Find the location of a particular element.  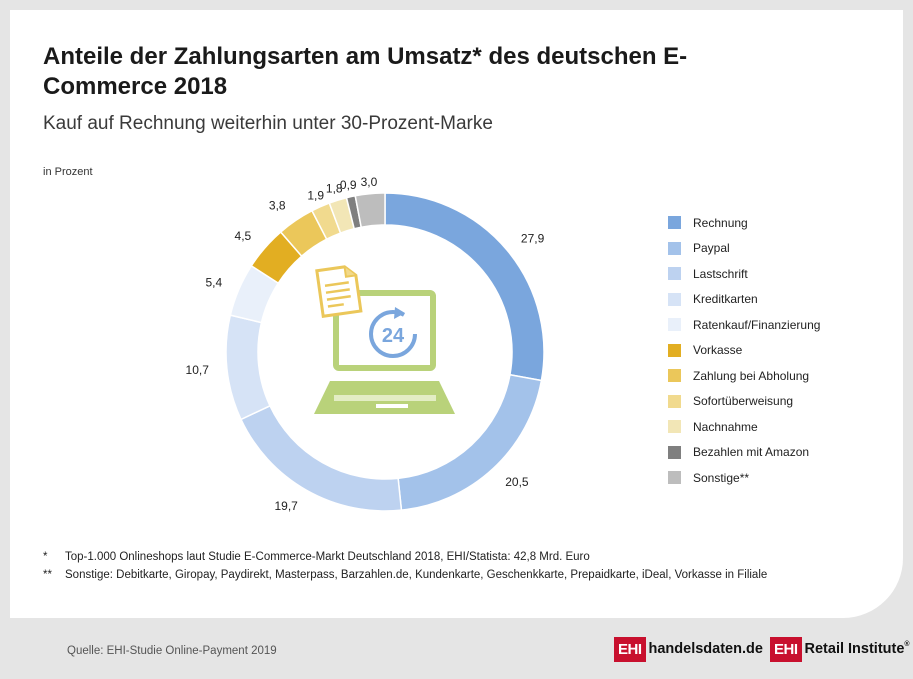

legend-item-lastschrift: Lastschrift is located at coordinates (744, 274).